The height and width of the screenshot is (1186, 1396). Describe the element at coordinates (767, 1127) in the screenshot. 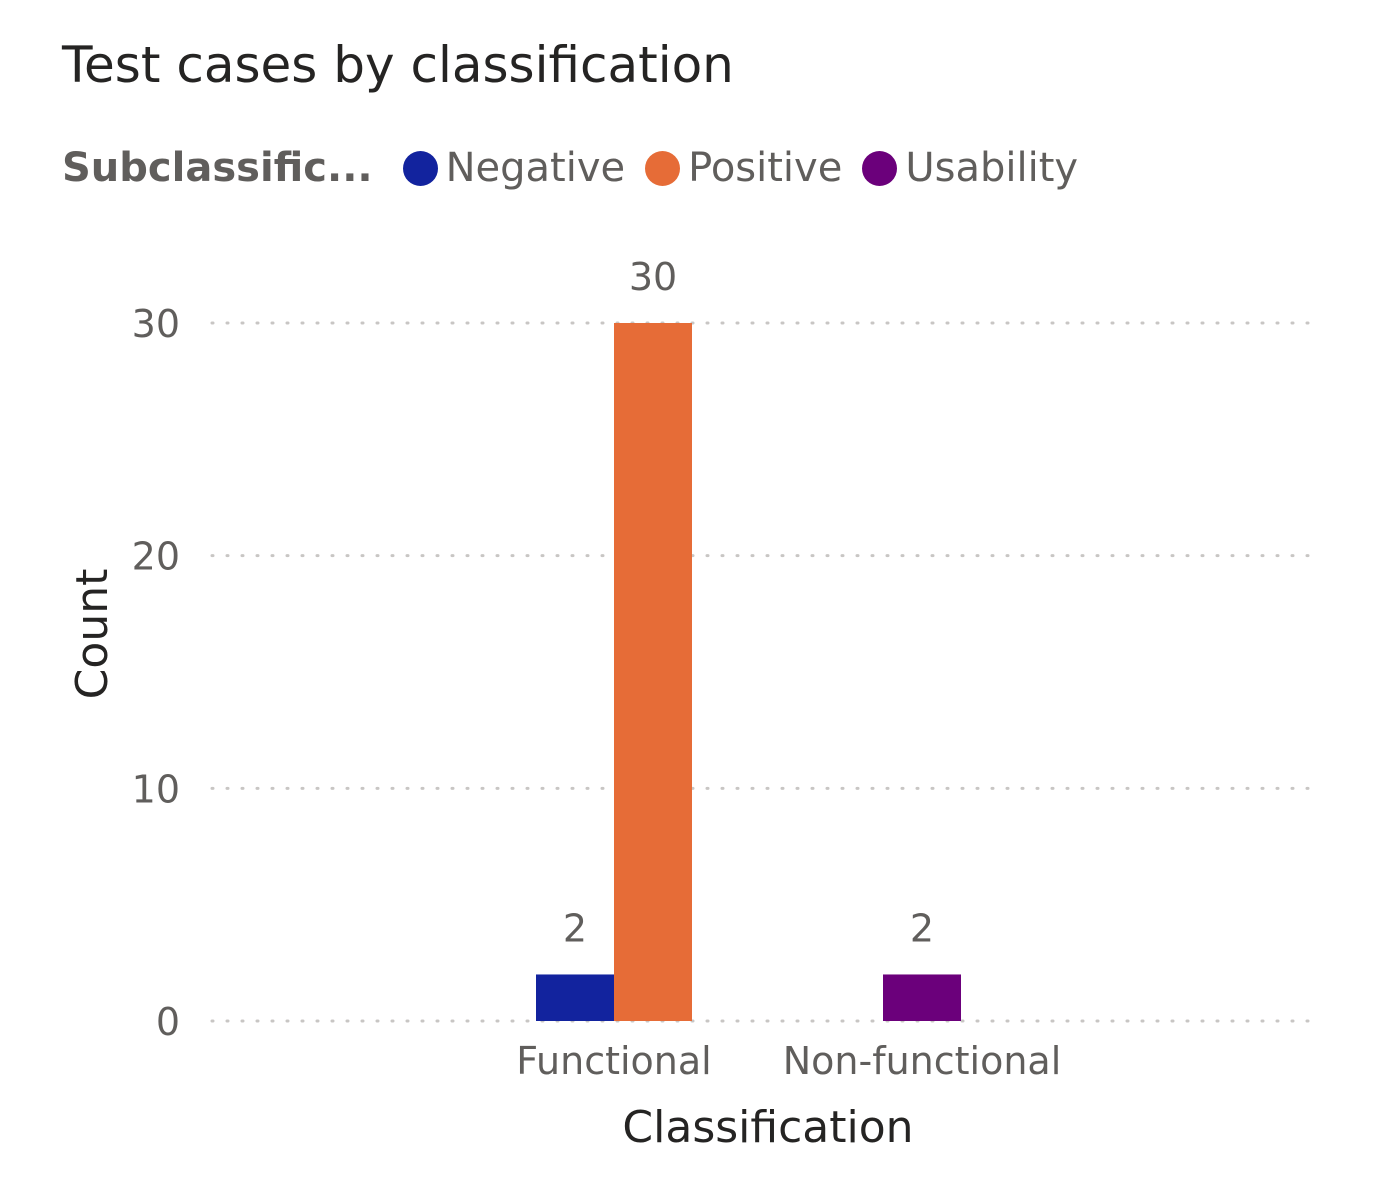

I see `x-axis-title: Classification` at that location.